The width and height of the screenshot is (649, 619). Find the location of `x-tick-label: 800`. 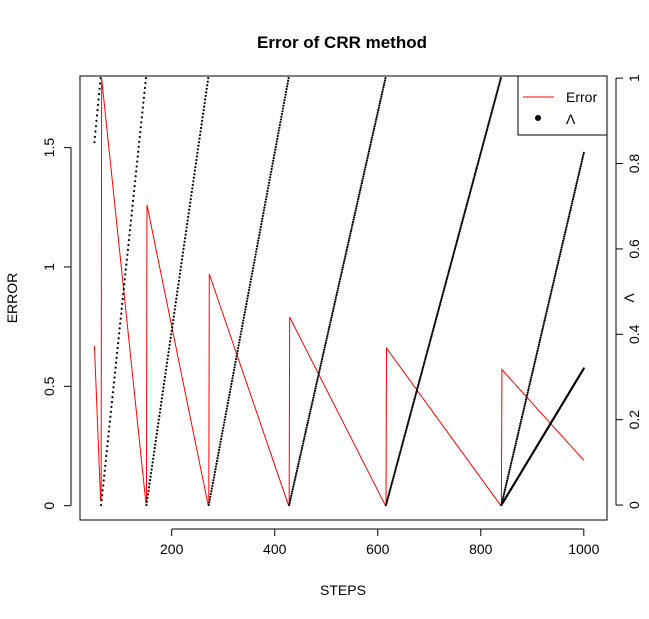

x-tick-label: 800 is located at coordinates (481, 549).